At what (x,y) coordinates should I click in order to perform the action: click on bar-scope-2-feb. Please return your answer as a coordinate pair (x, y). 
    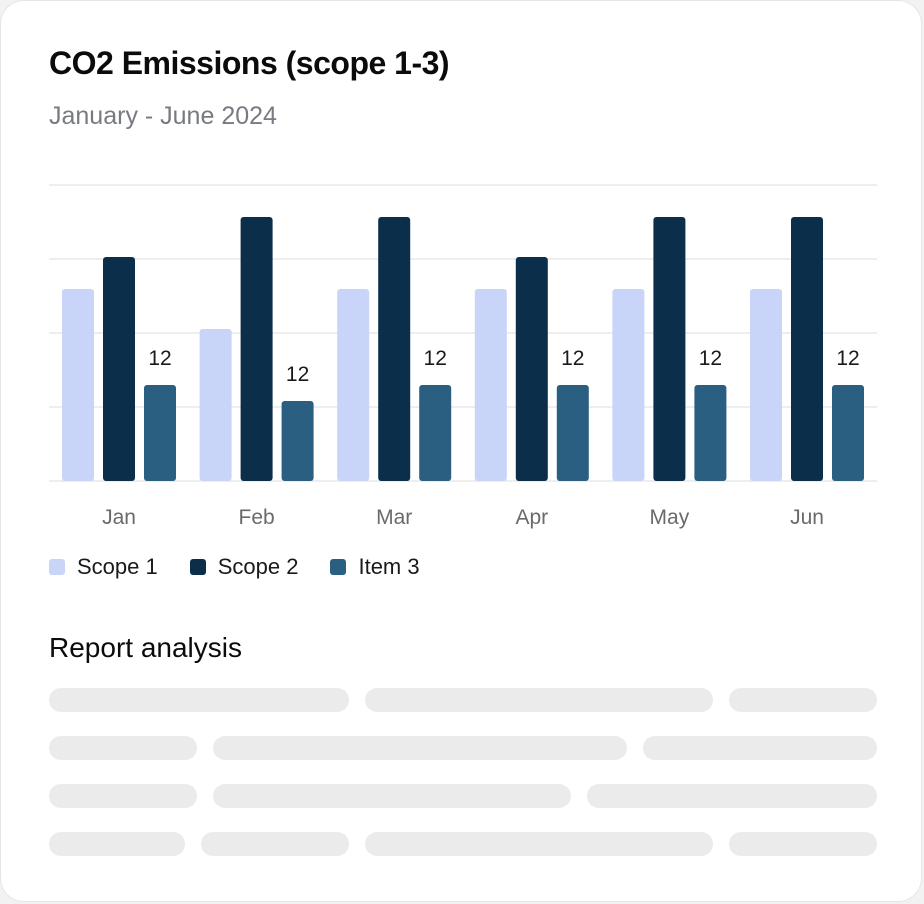
    Looking at the image, I should click on (256, 349).